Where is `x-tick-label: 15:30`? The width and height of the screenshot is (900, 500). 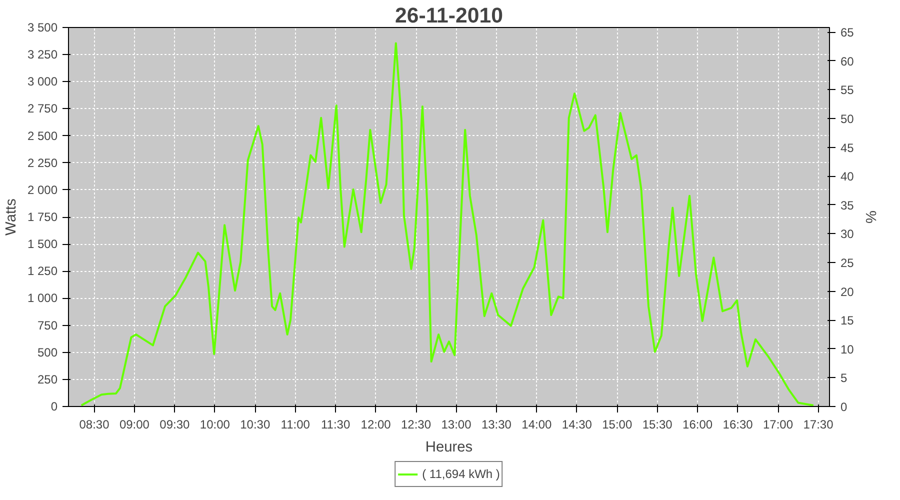 x-tick-label: 15:30 is located at coordinates (657, 425).